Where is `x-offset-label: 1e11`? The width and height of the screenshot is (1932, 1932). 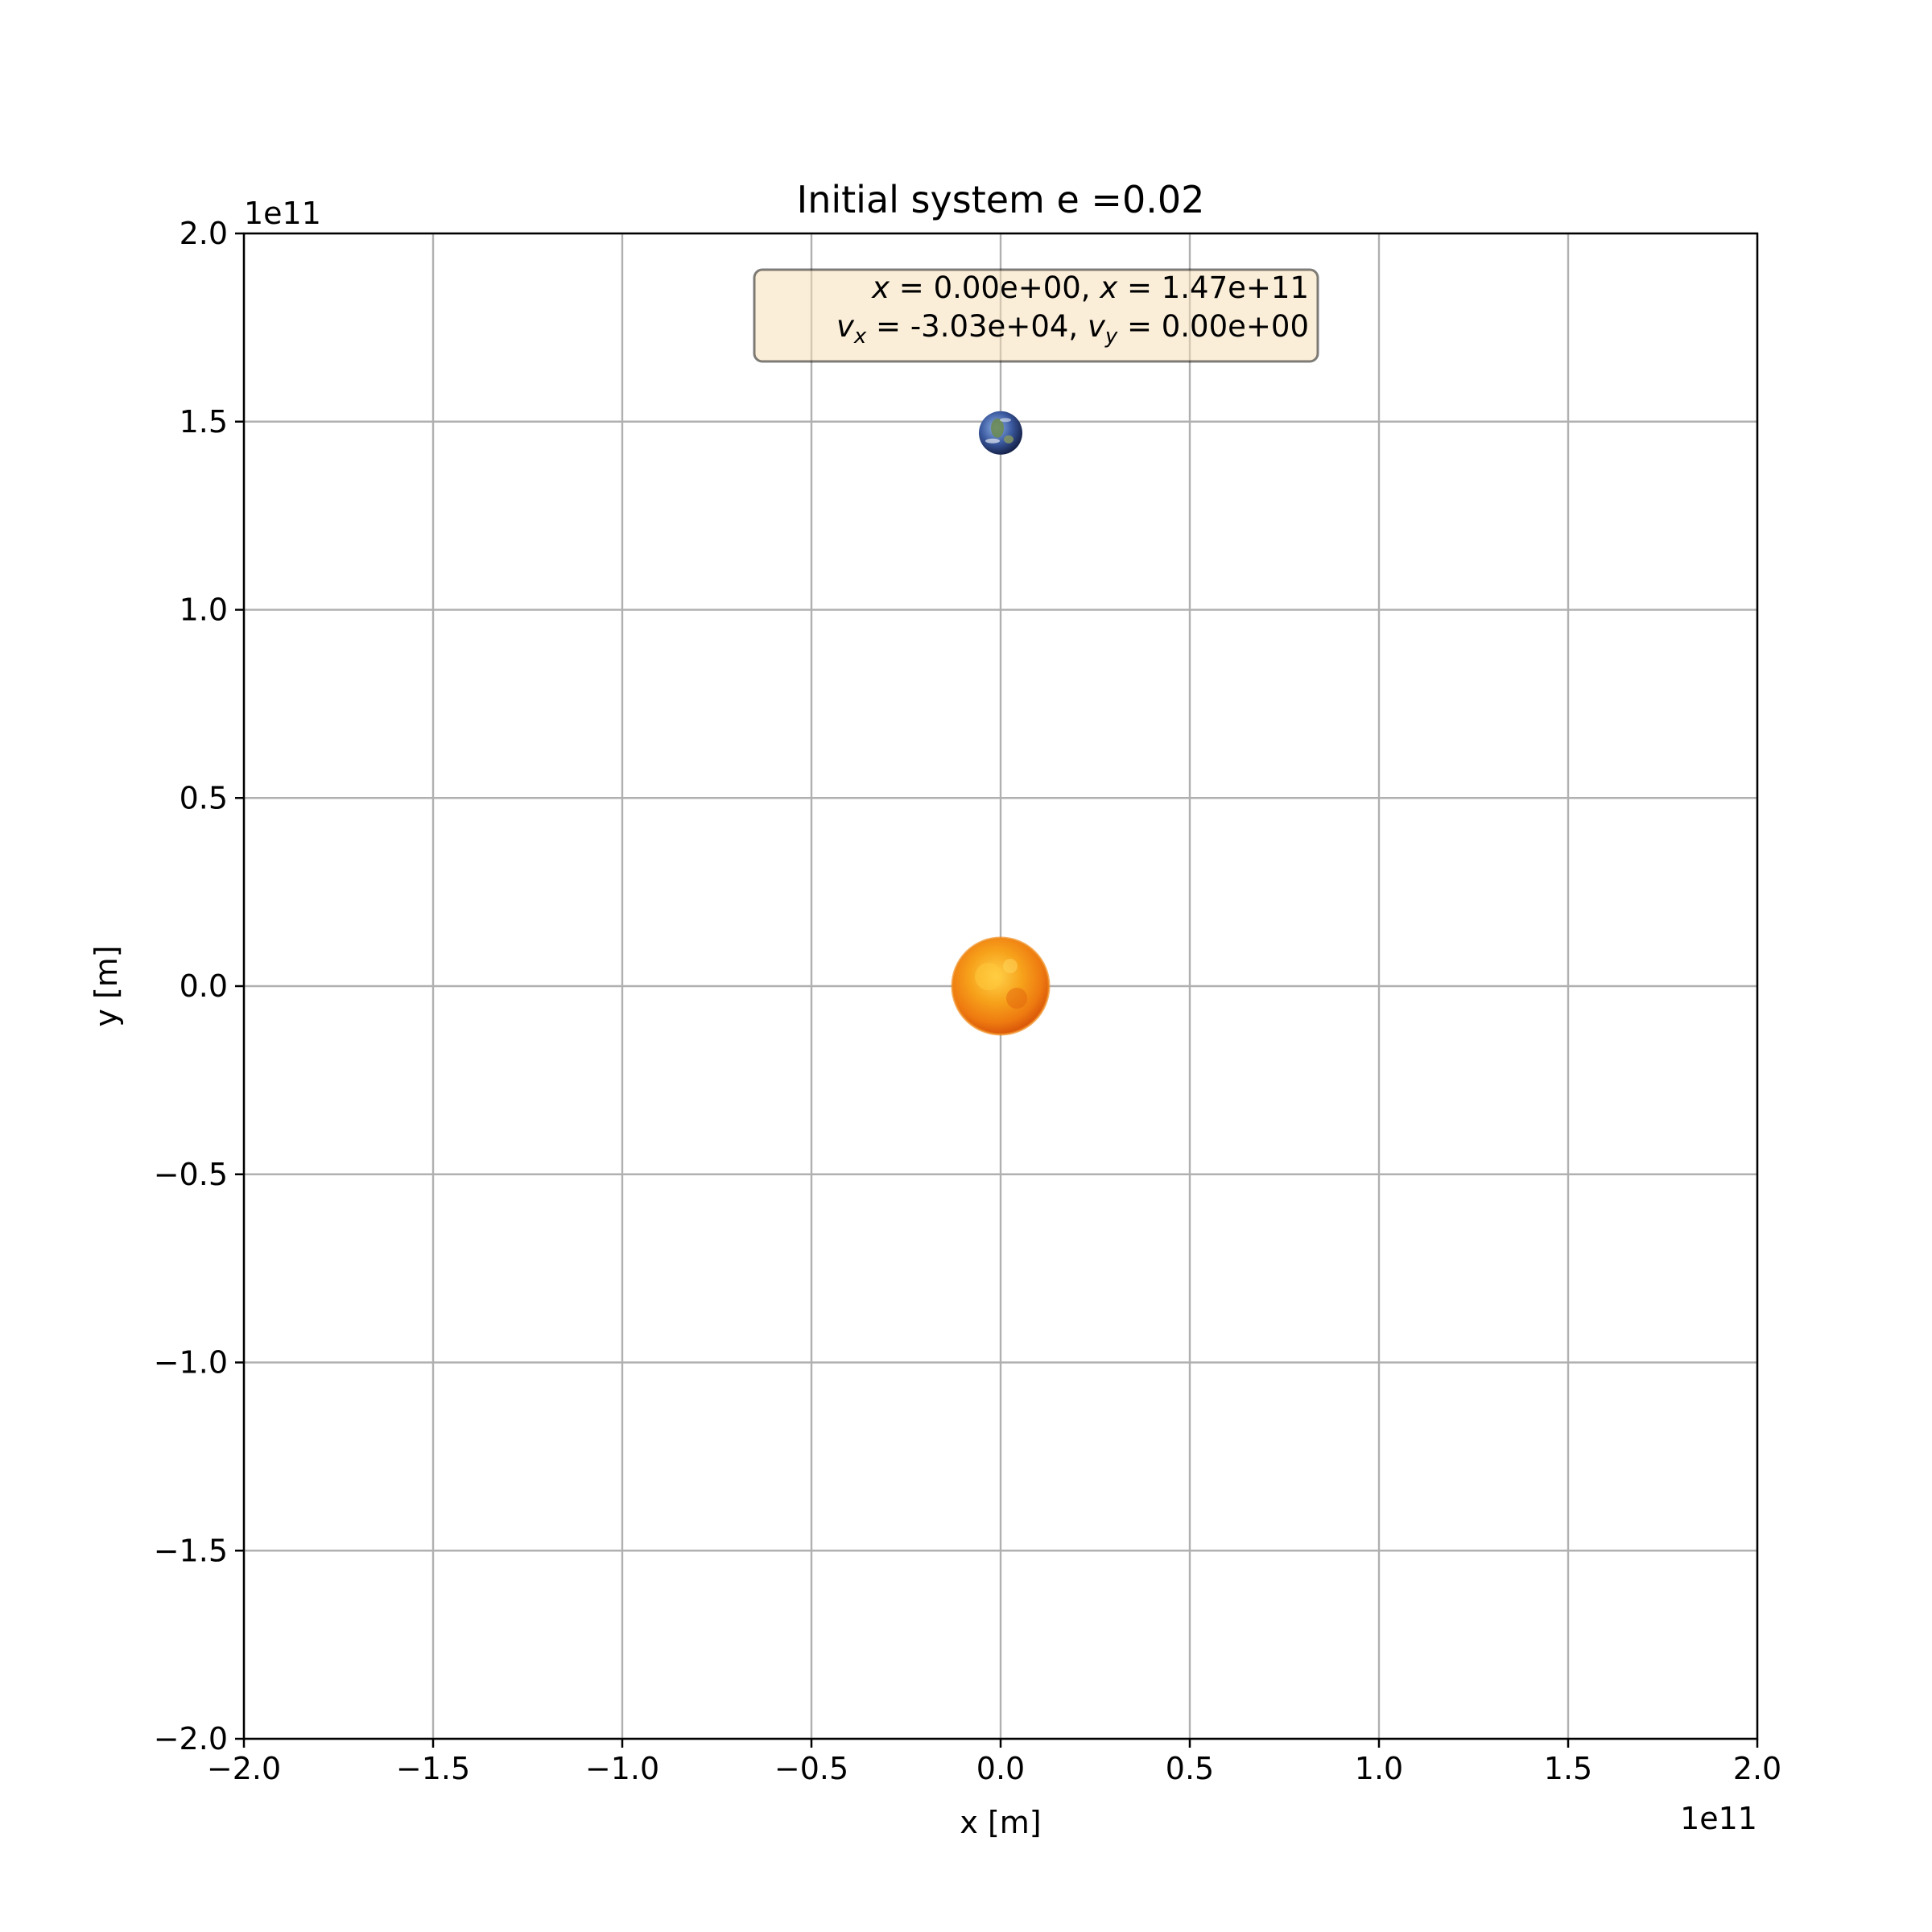
x-offset-label: 1e11 is located at coordinates (1718, 1818).